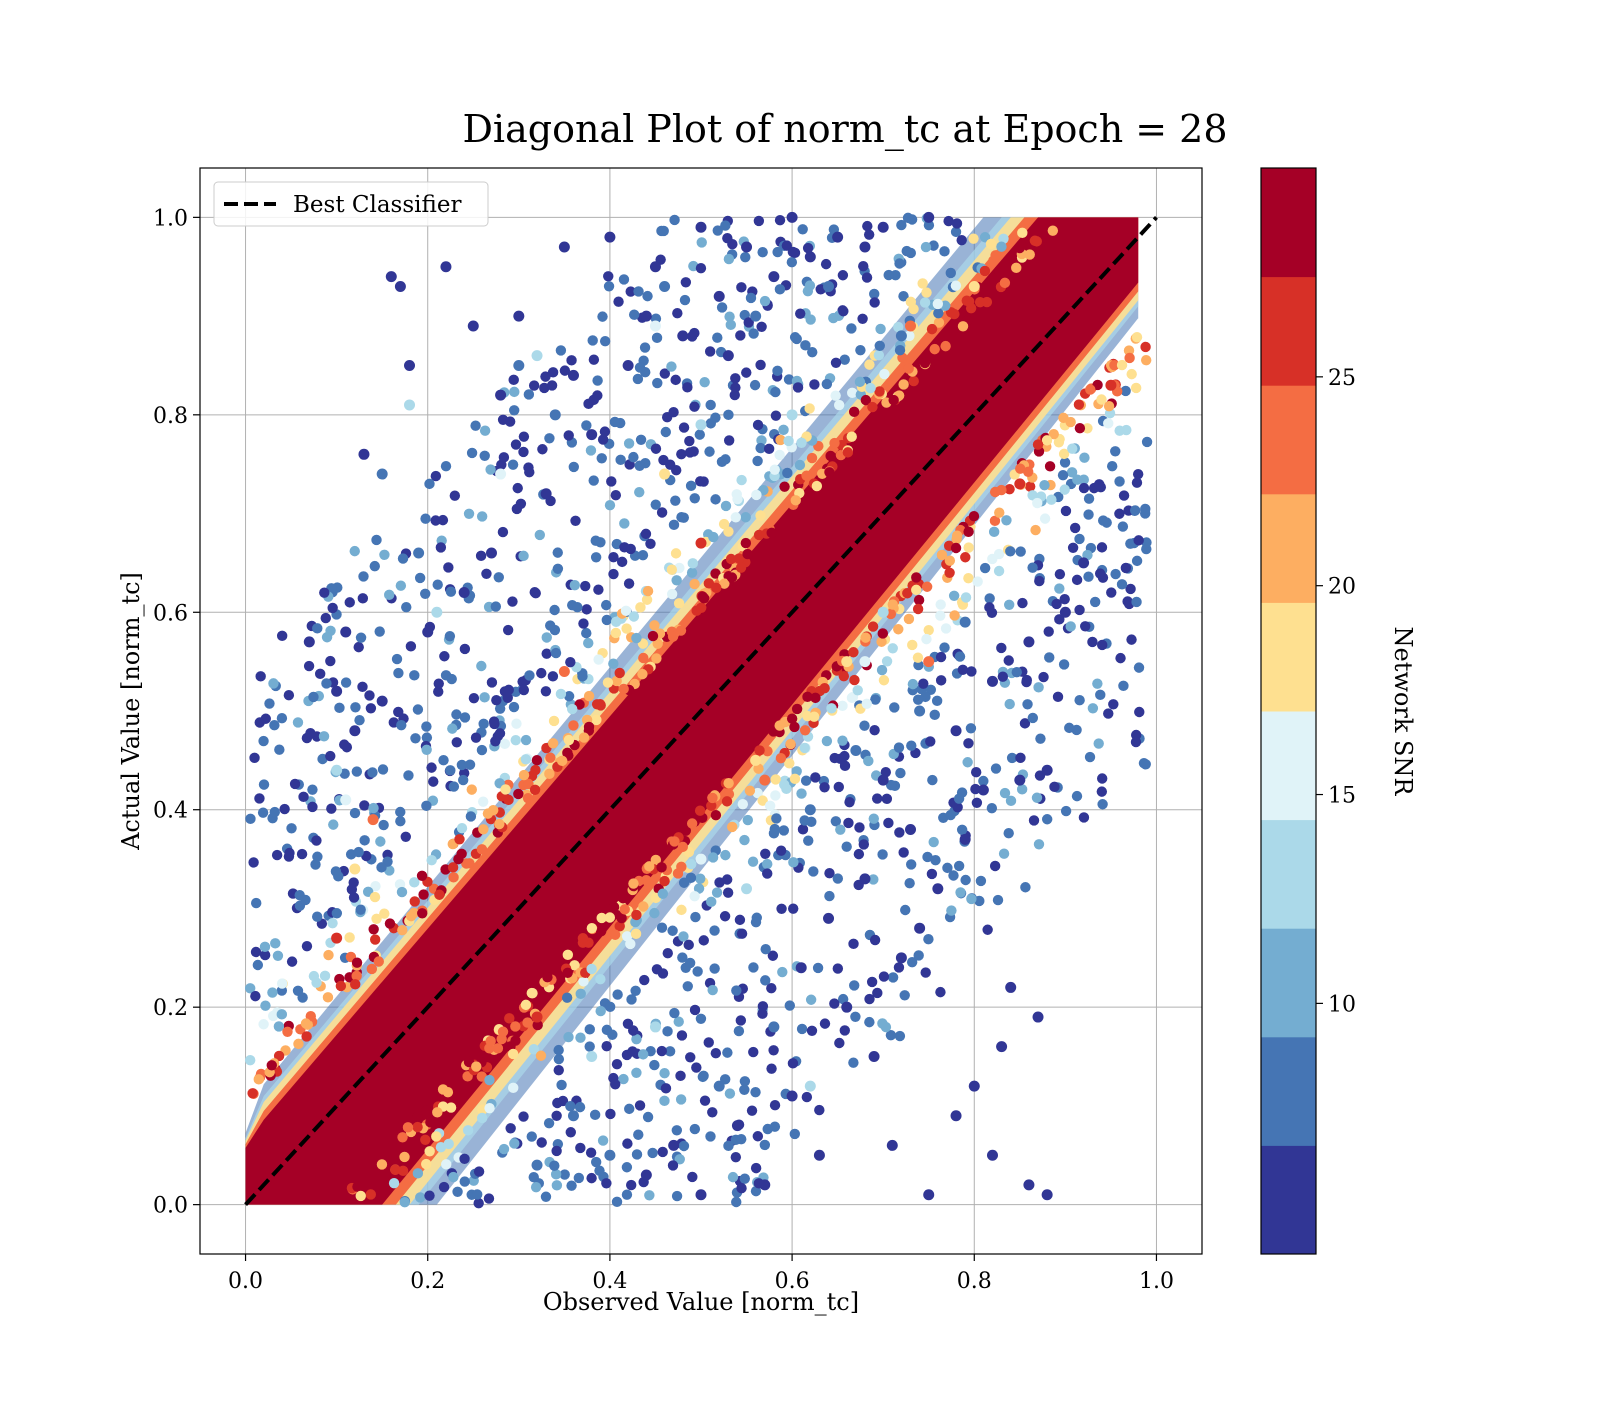 The image size is (1600, 1404). Describe the element at coordinates (351, 204) in the screenshot. I see `legend: Best Classifier` at that location.